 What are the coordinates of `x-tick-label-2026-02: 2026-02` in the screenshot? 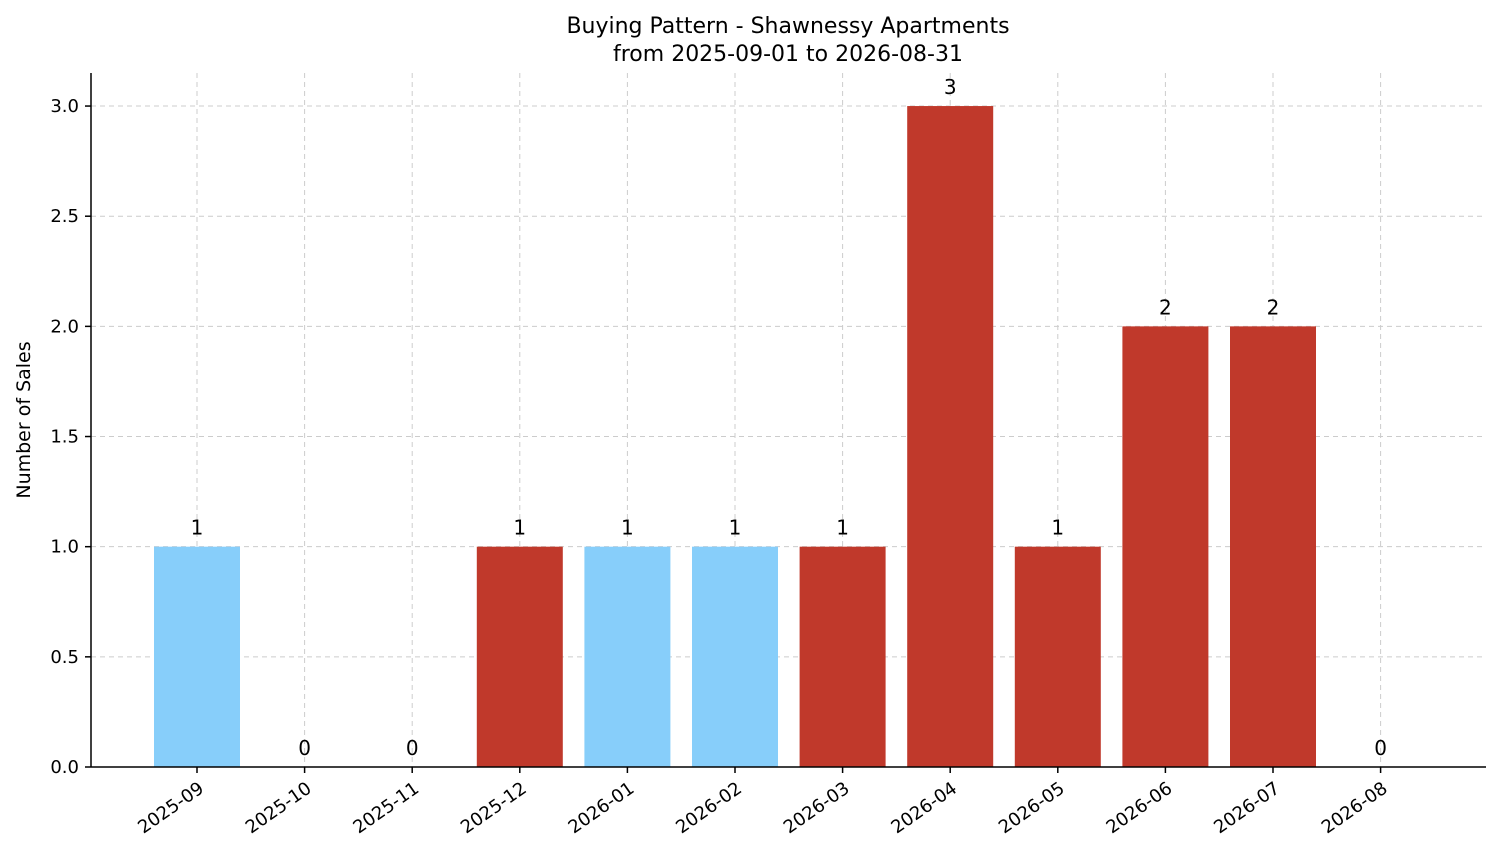 It's located at (709, 808).